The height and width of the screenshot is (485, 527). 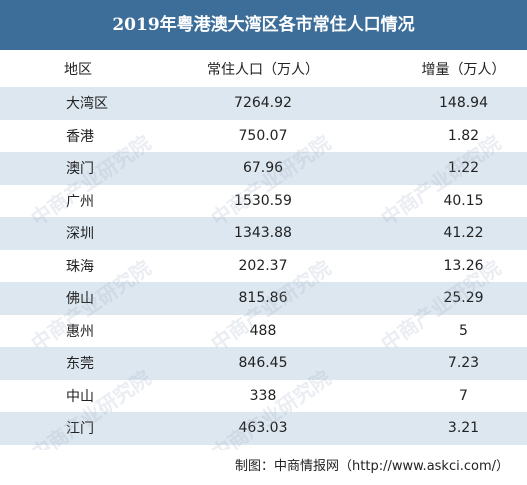 I want to click on table-row: 澳门 67.96 1.22, so click(x=263, y=168).